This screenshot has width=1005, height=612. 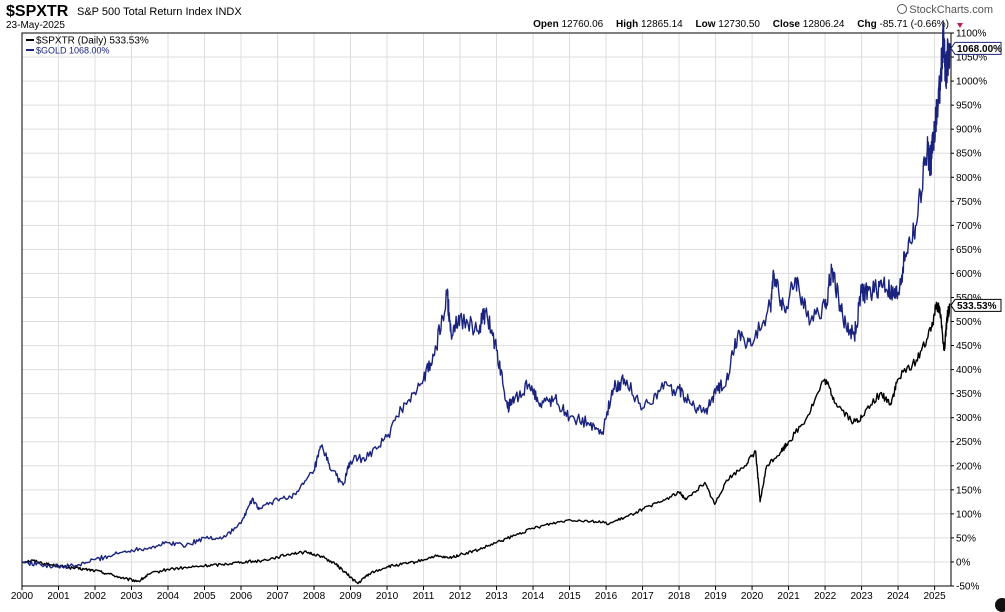 I want to click on y-tick-label: 450%, so click(x=969, y=346).